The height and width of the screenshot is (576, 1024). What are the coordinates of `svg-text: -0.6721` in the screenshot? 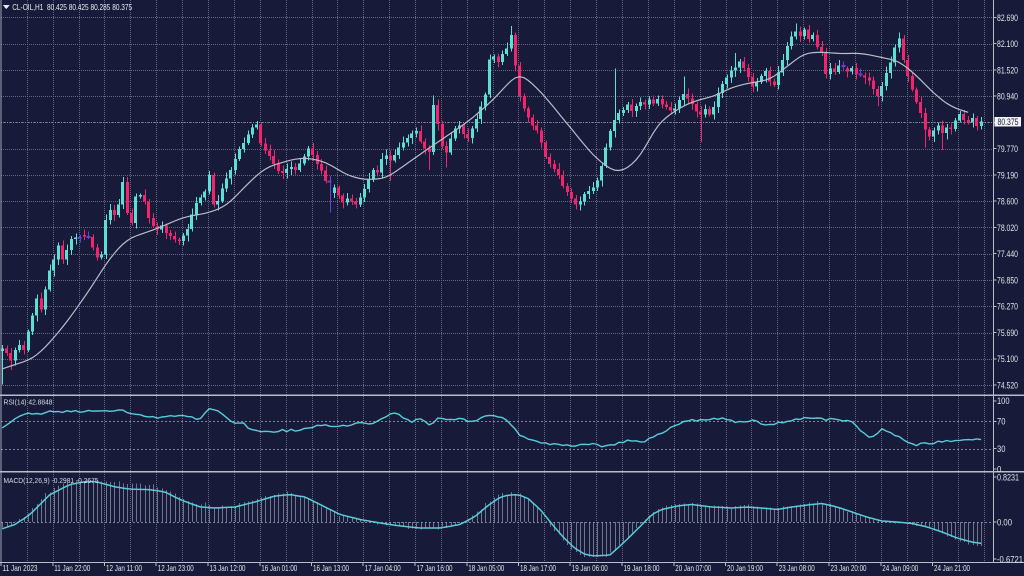 It's located at (1010, 559).